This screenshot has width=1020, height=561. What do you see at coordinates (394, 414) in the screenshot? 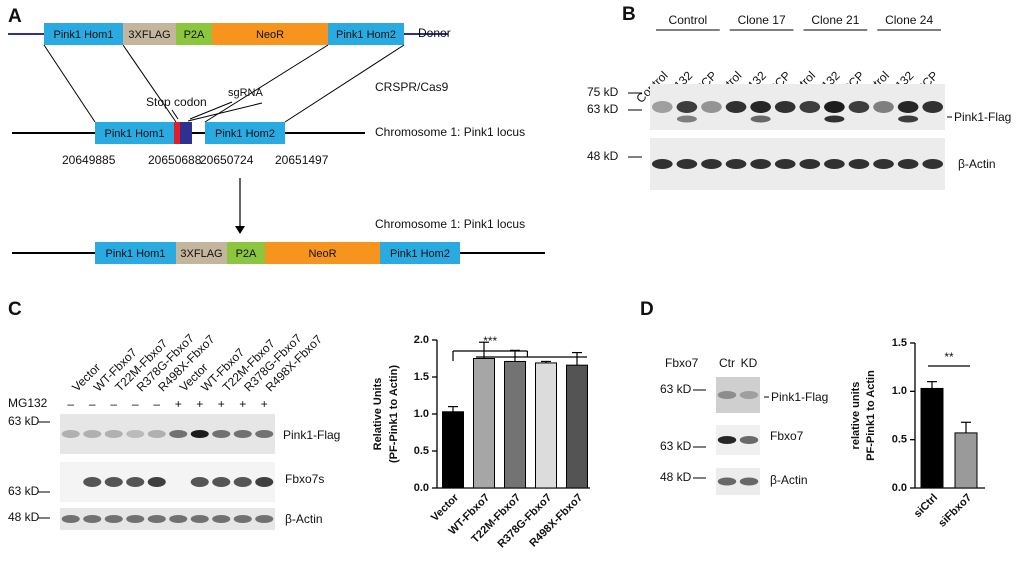
I see `y-axis-label: (PF-Pink1 to Actin)` at bounding box center [394, 414].